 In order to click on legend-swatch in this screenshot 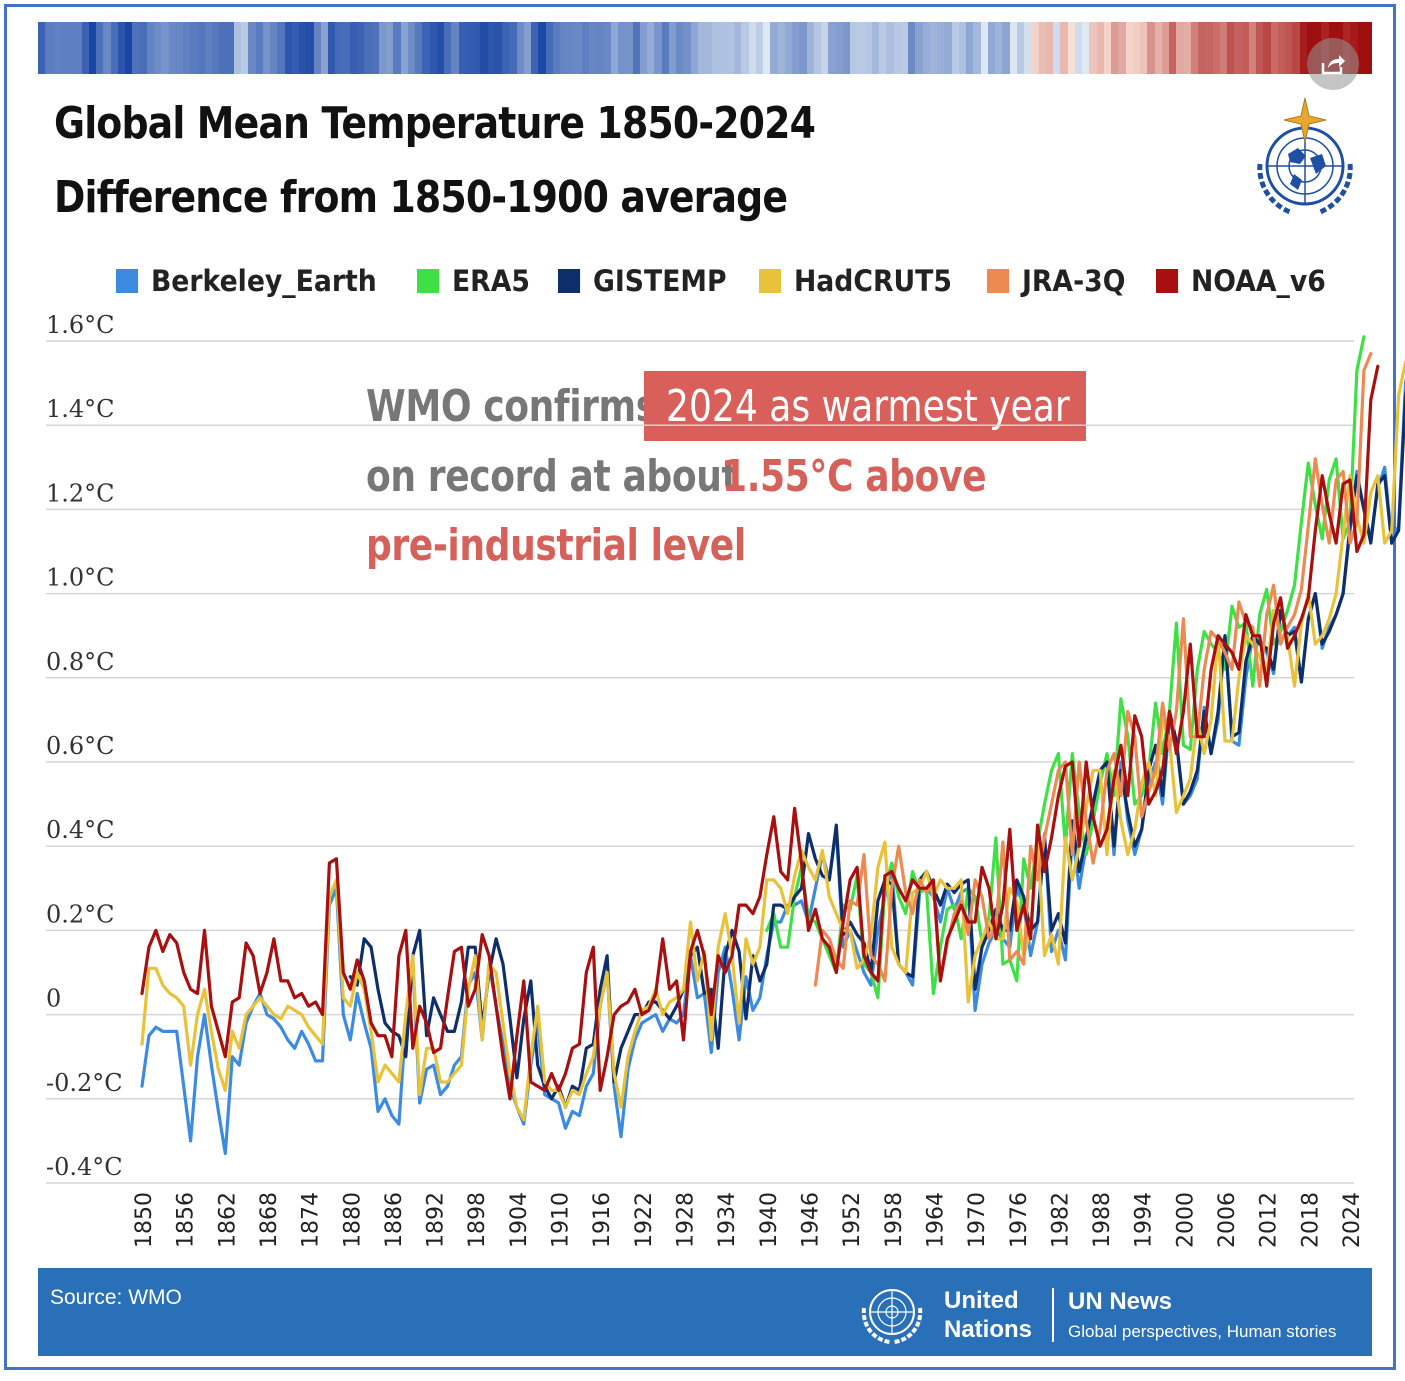, I will do `click(127, 281)`.